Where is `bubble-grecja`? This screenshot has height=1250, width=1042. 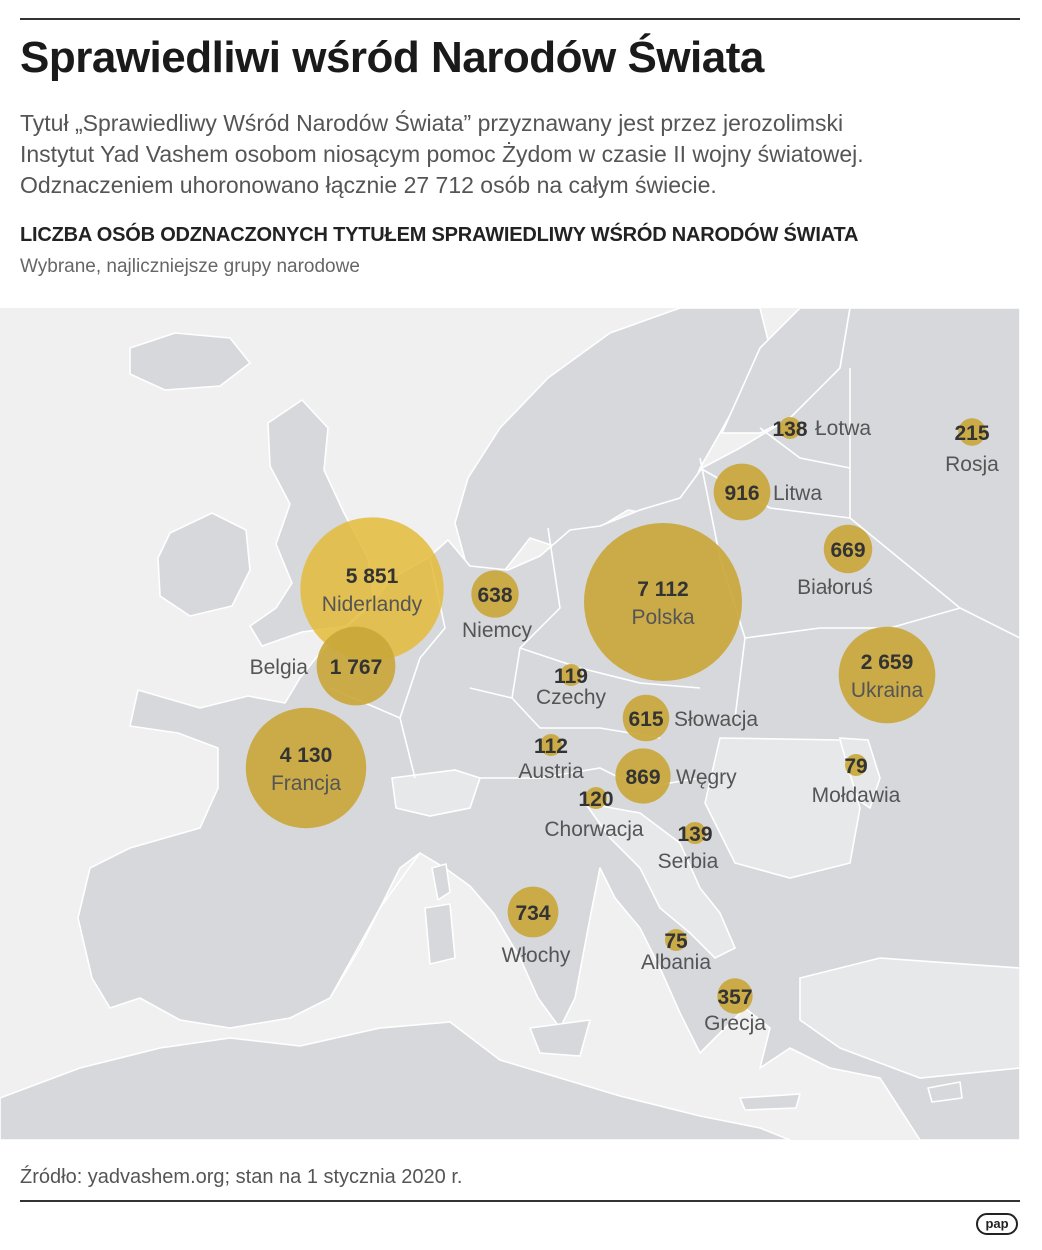
bubble-grecja is located at coordinates (735, 996).